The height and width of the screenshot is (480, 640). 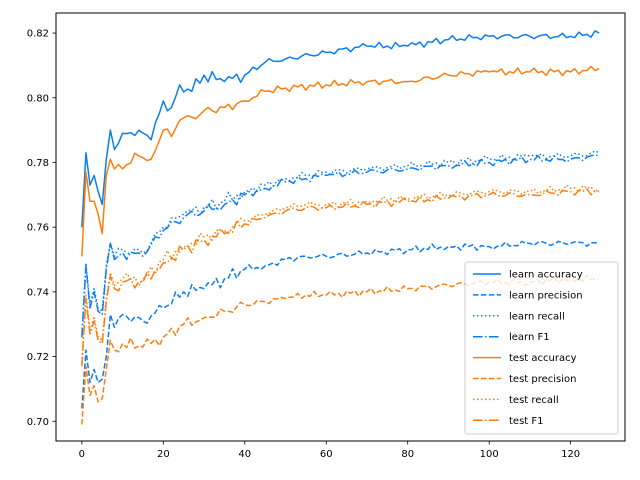 I want to click on x-axis: 0 20 40 60 80 100 120, so click(x=329, y=450).